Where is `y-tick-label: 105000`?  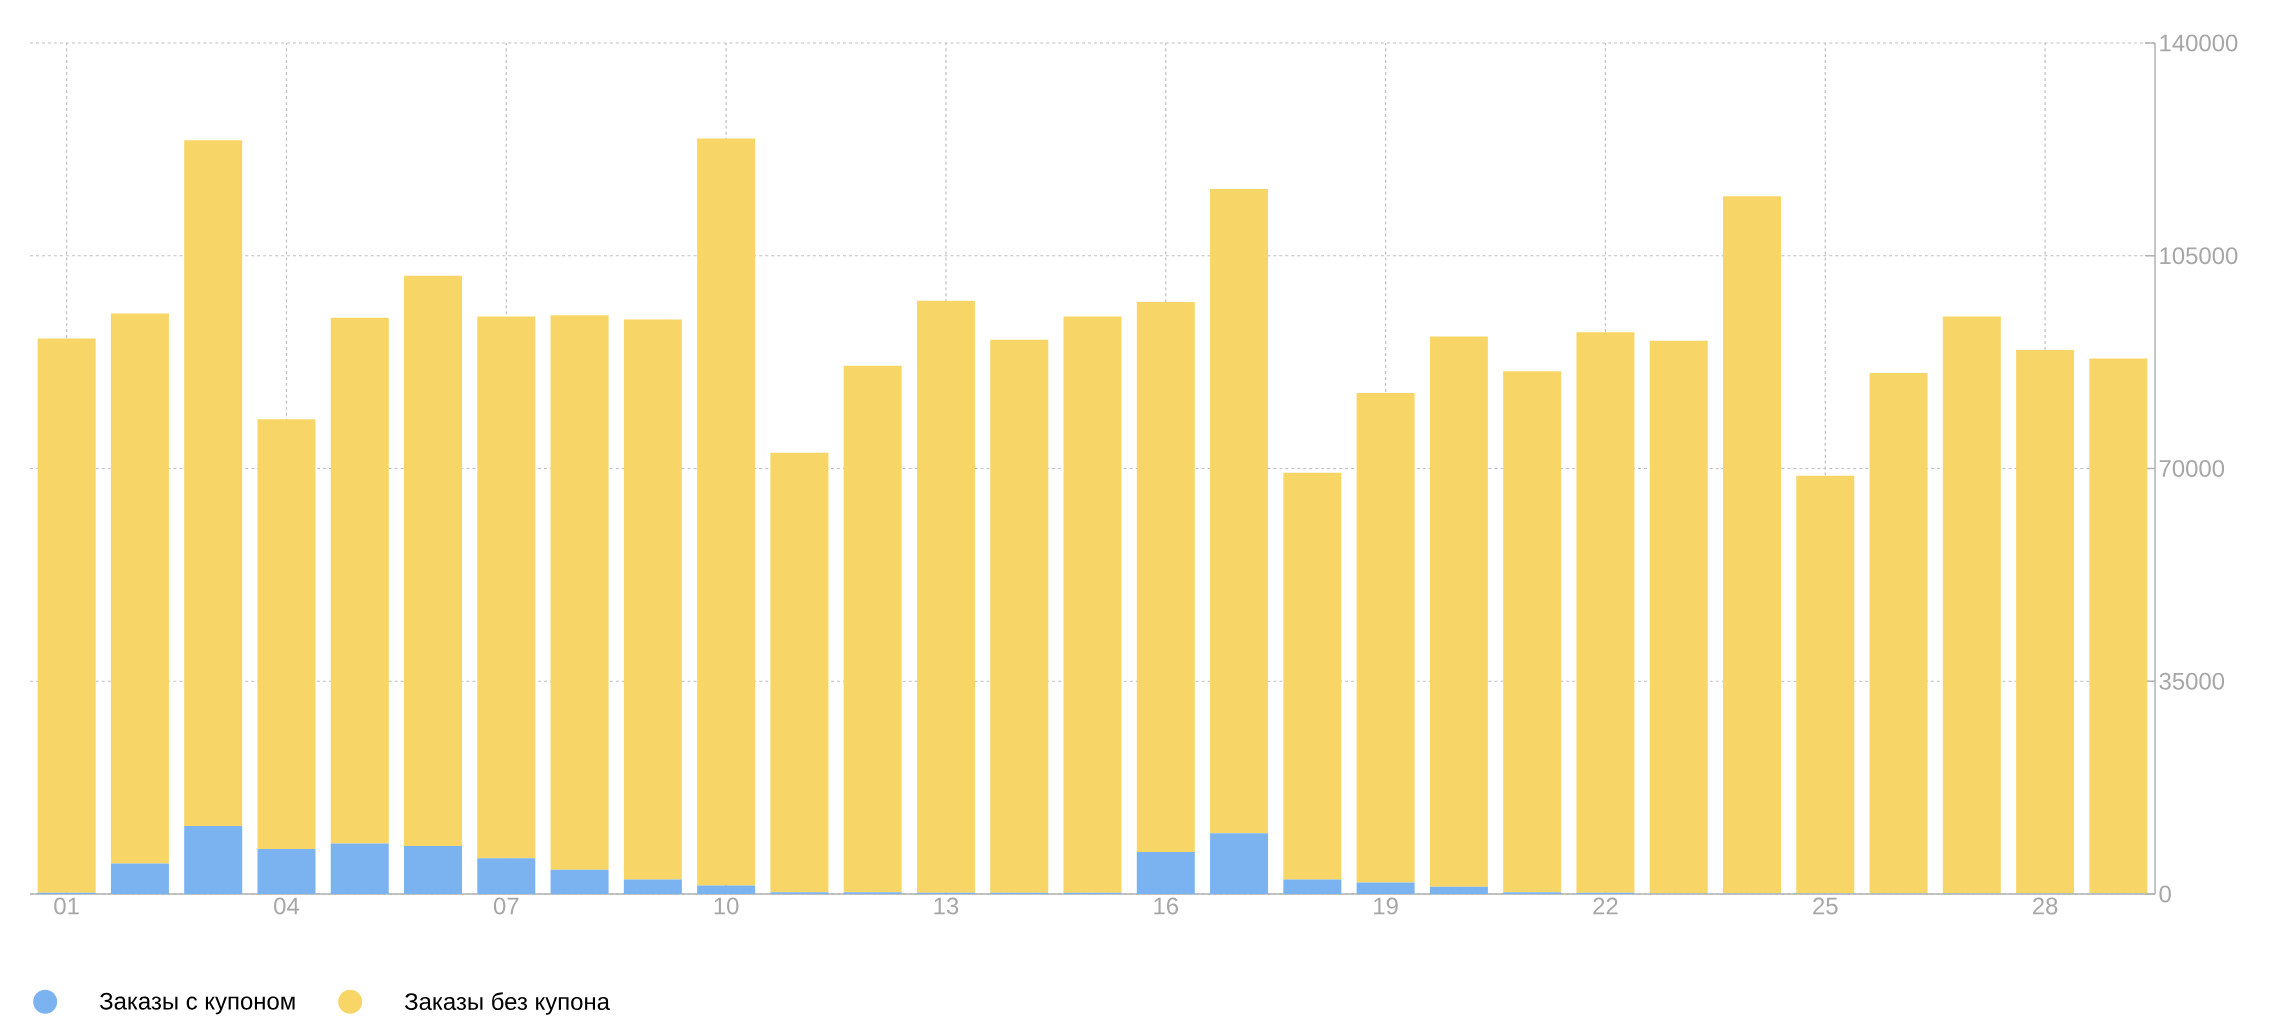
y-tick-label: 105000 is located at coordinates (2199, 256).